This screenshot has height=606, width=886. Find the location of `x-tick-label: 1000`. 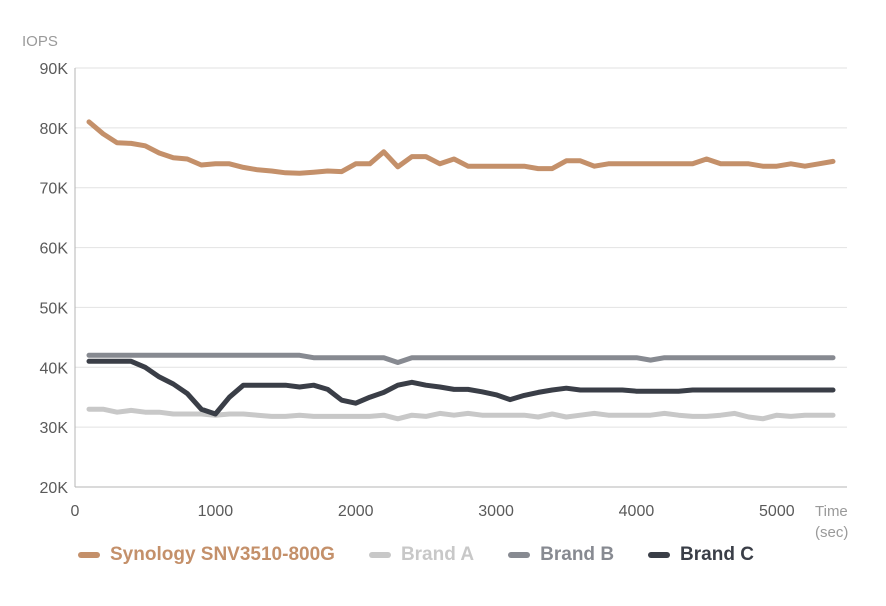

x-tick-label: 1000 is located at coordinates (216, 511).